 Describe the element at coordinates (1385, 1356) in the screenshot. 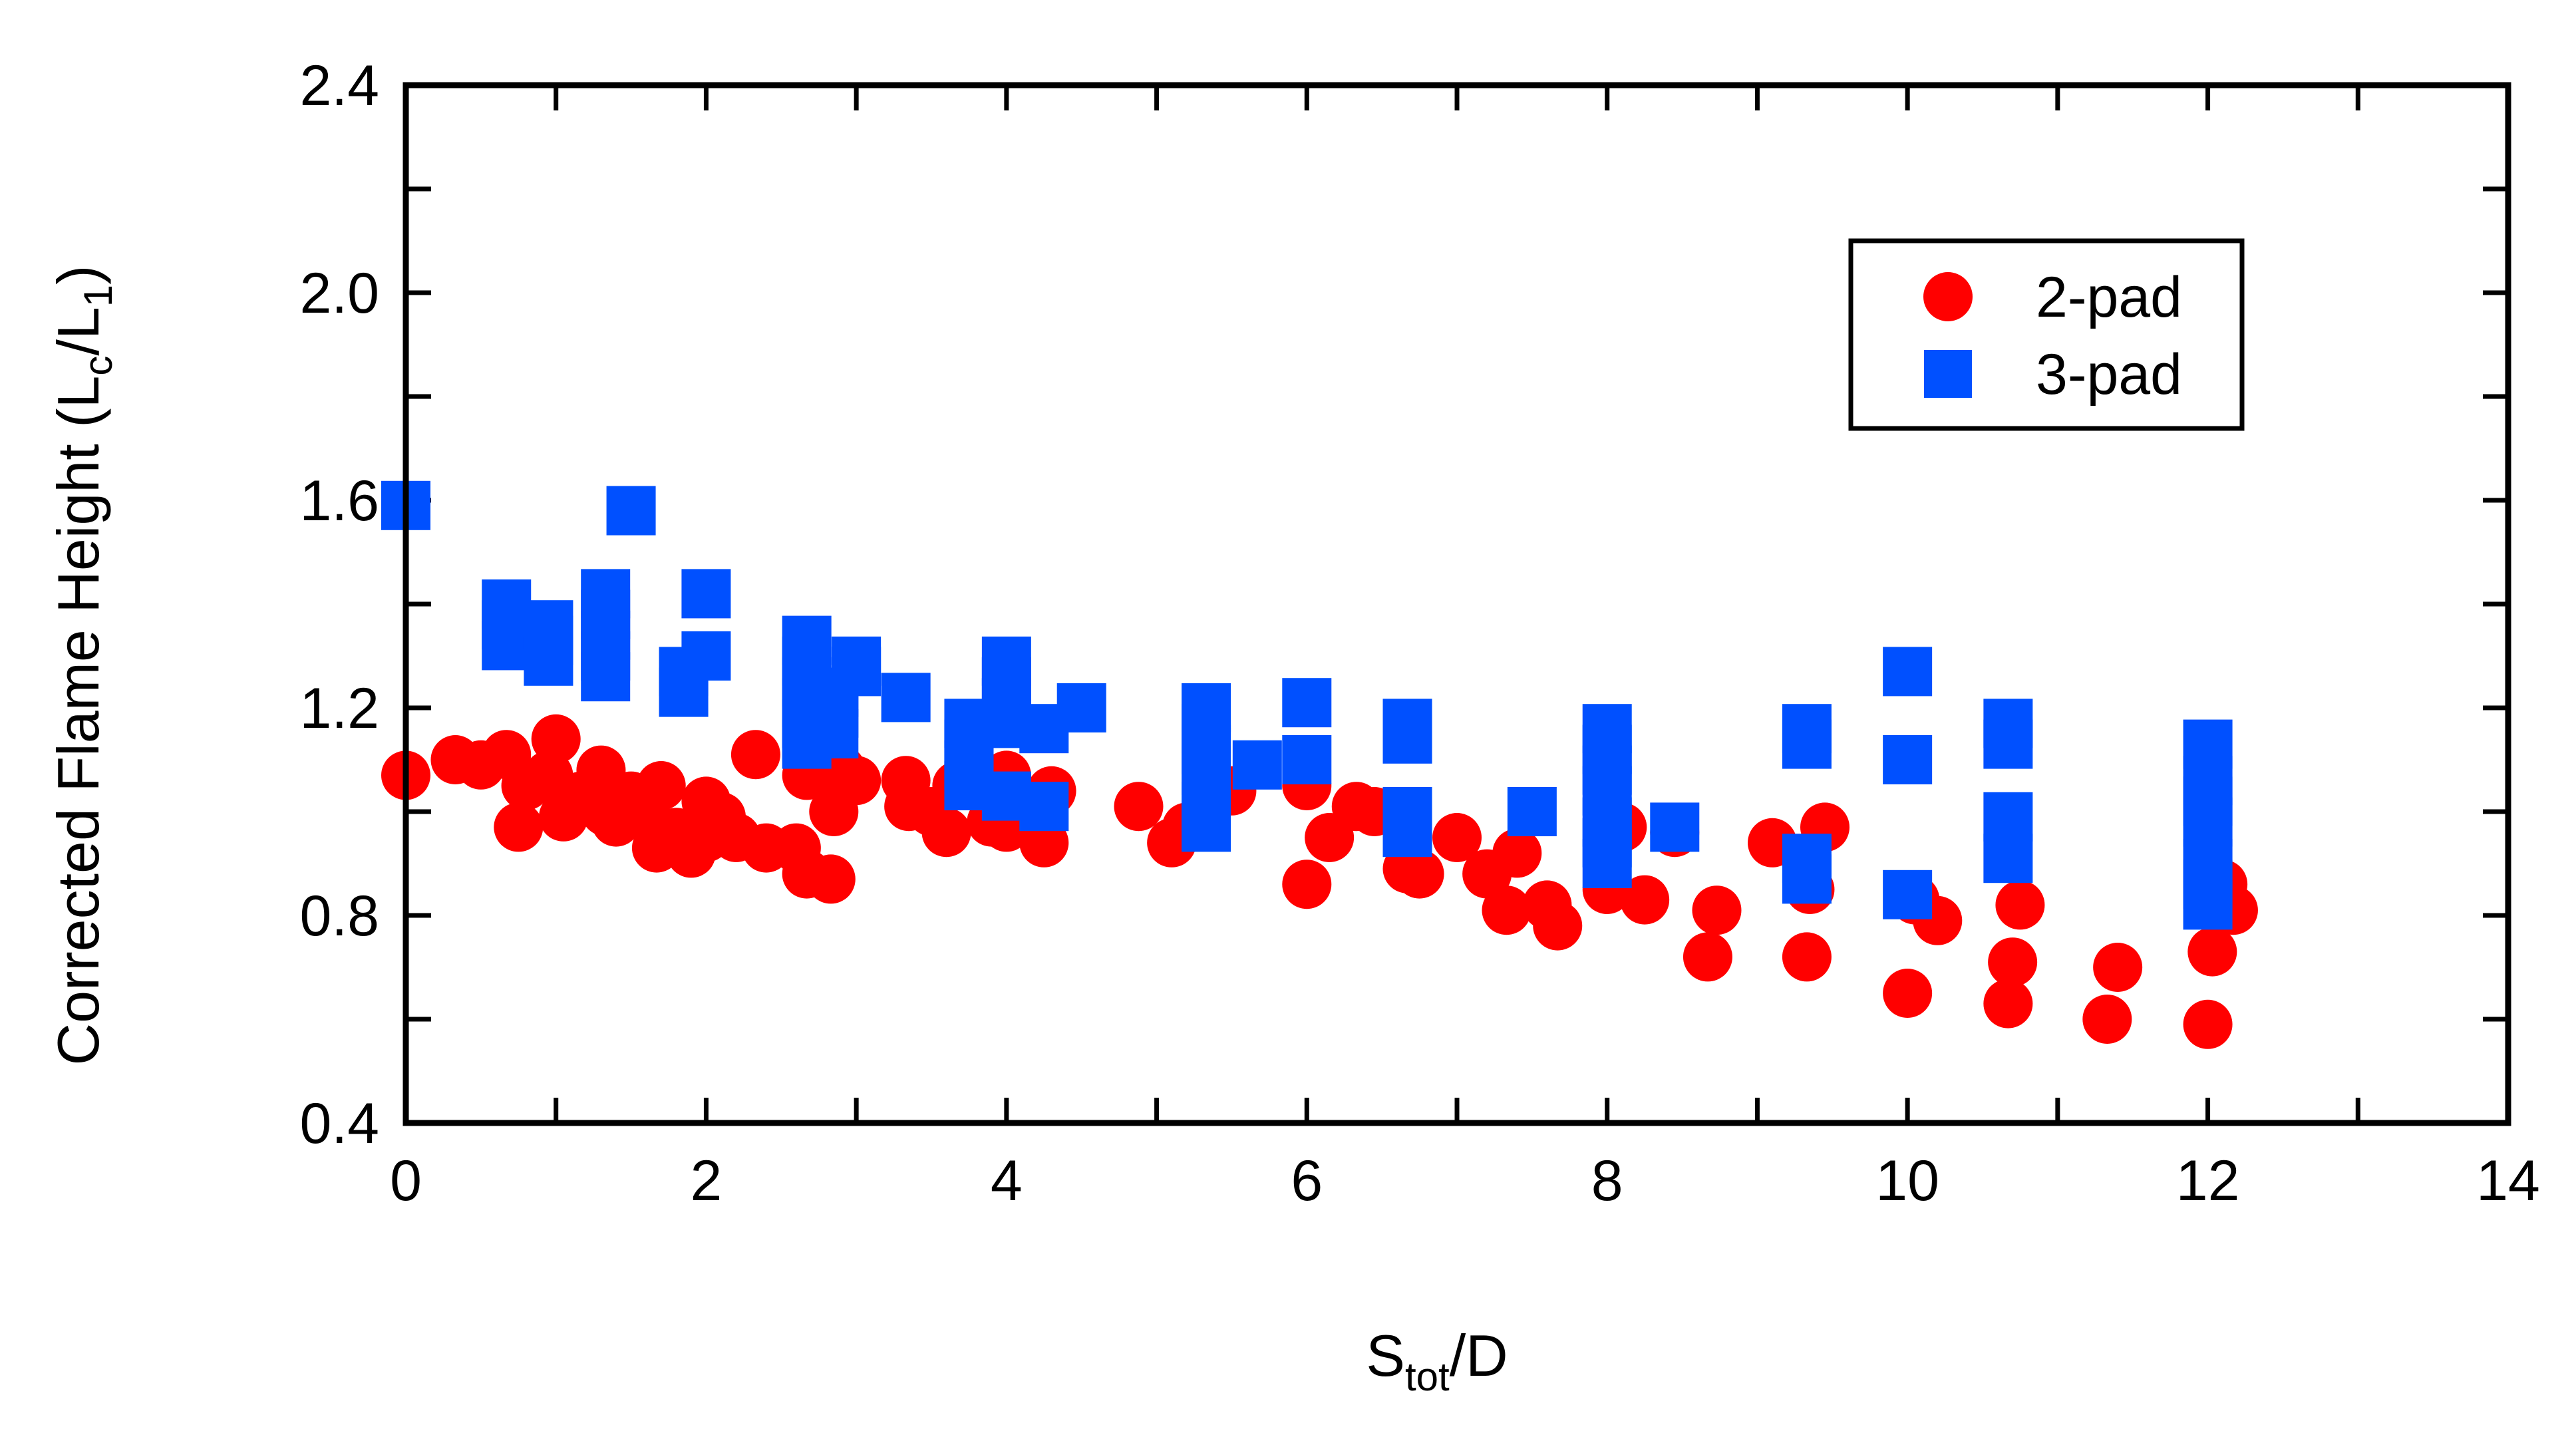

I see `x-axis-title-main: S` at that location.